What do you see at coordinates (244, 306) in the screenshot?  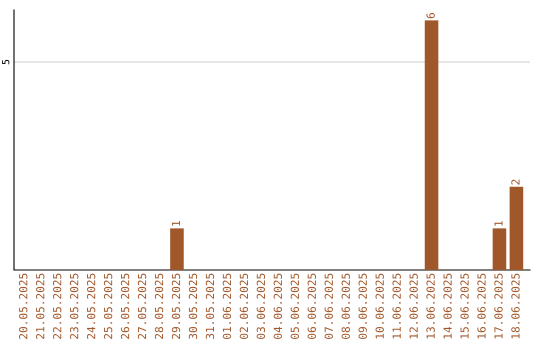 I see `x-tick-label: 02.06.2025` at bounding box center [244, 306].